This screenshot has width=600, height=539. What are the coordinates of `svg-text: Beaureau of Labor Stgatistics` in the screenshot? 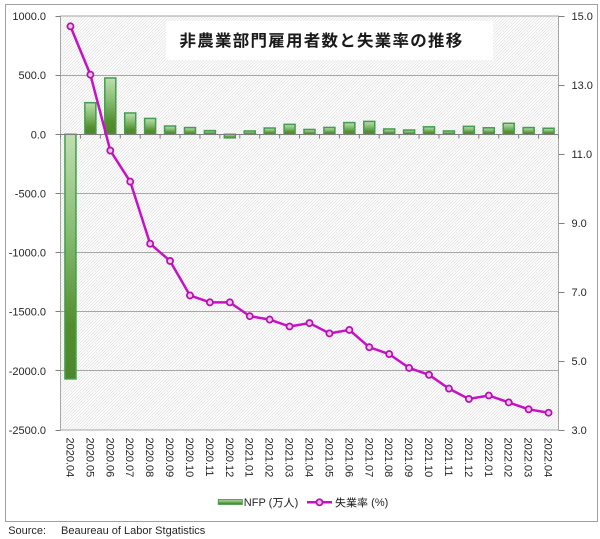 It's located at (133, 531).